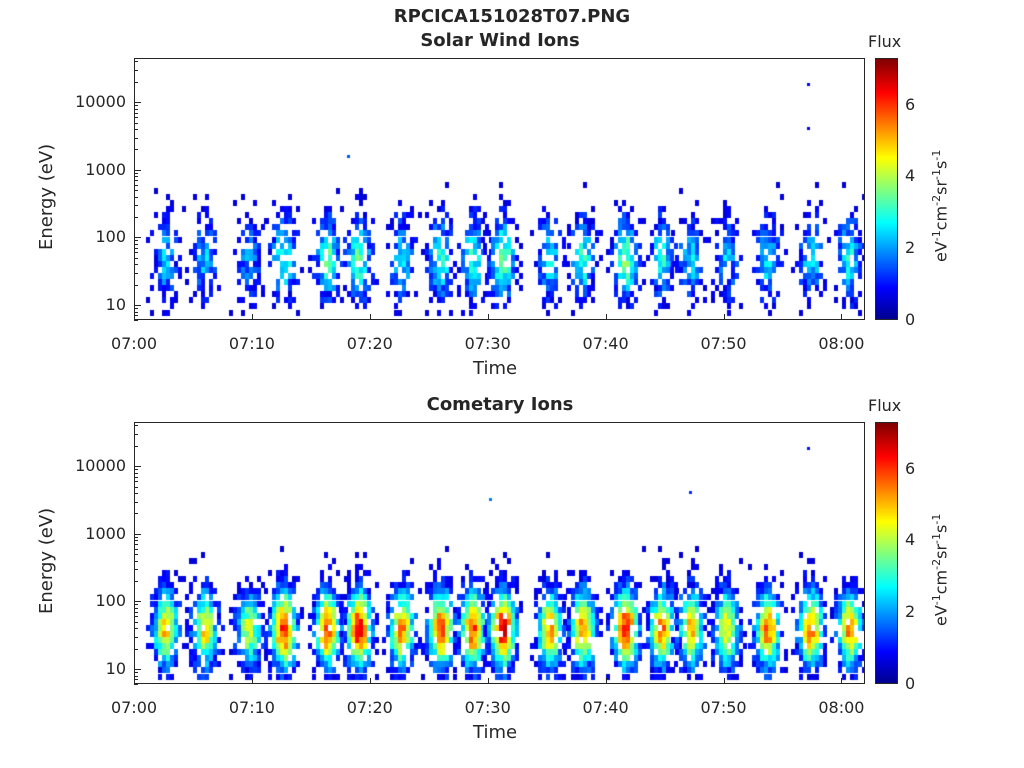 The image size is (1024, 768). I want to click on x-axis-label: Time, so click(495, 732).